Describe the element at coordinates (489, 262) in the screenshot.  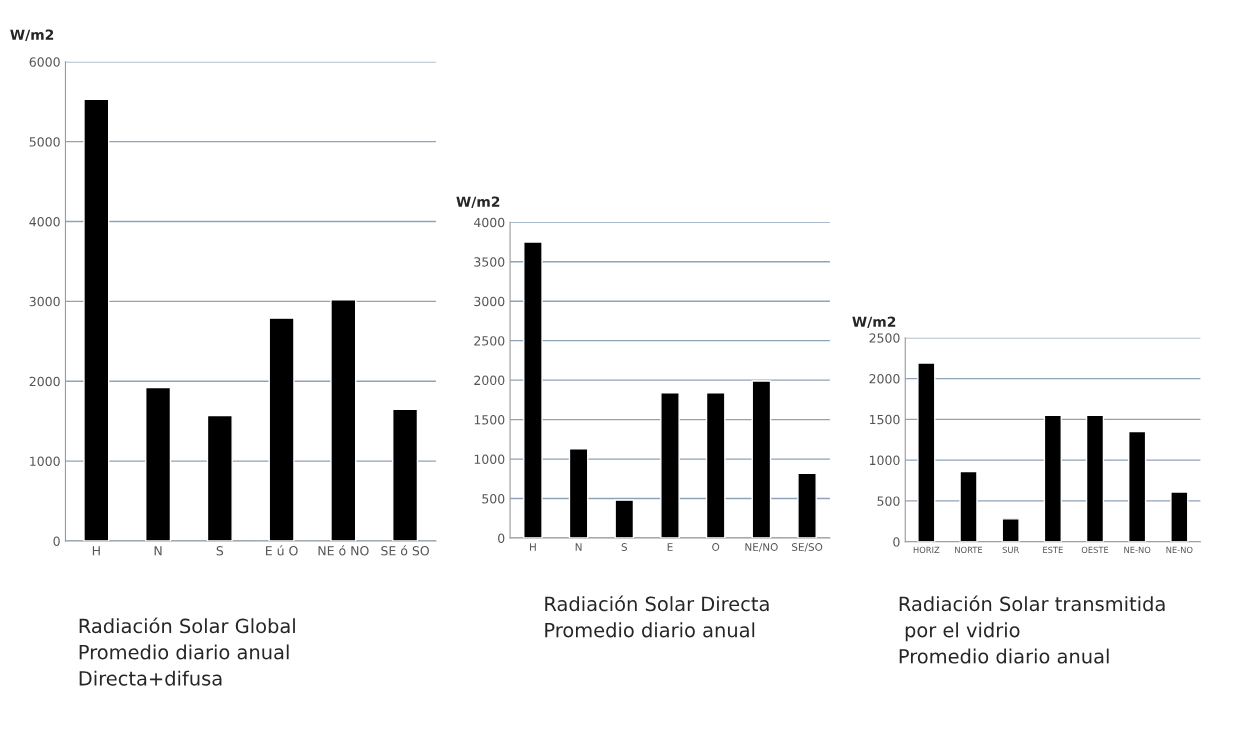
I see `y-tick-label: 3500` at that location.